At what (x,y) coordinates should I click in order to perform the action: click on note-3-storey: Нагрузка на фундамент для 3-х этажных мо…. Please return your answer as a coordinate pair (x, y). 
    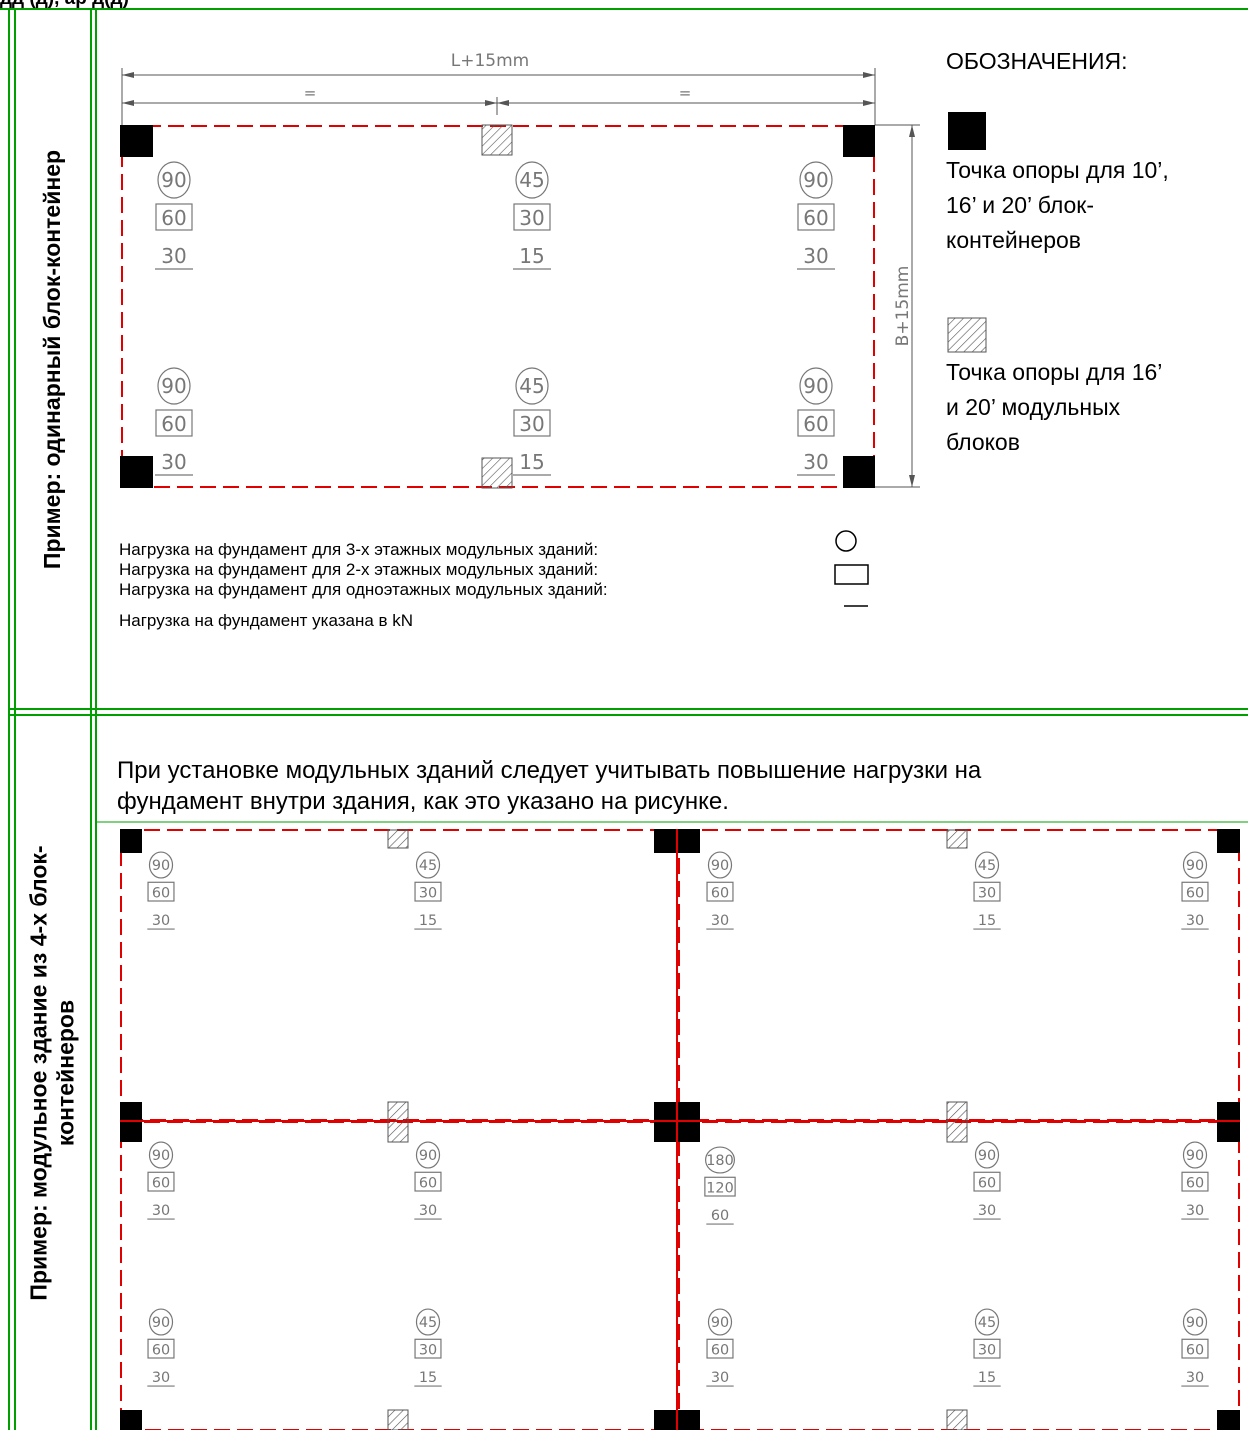
    Looking at the image, I should click on (359, 549).